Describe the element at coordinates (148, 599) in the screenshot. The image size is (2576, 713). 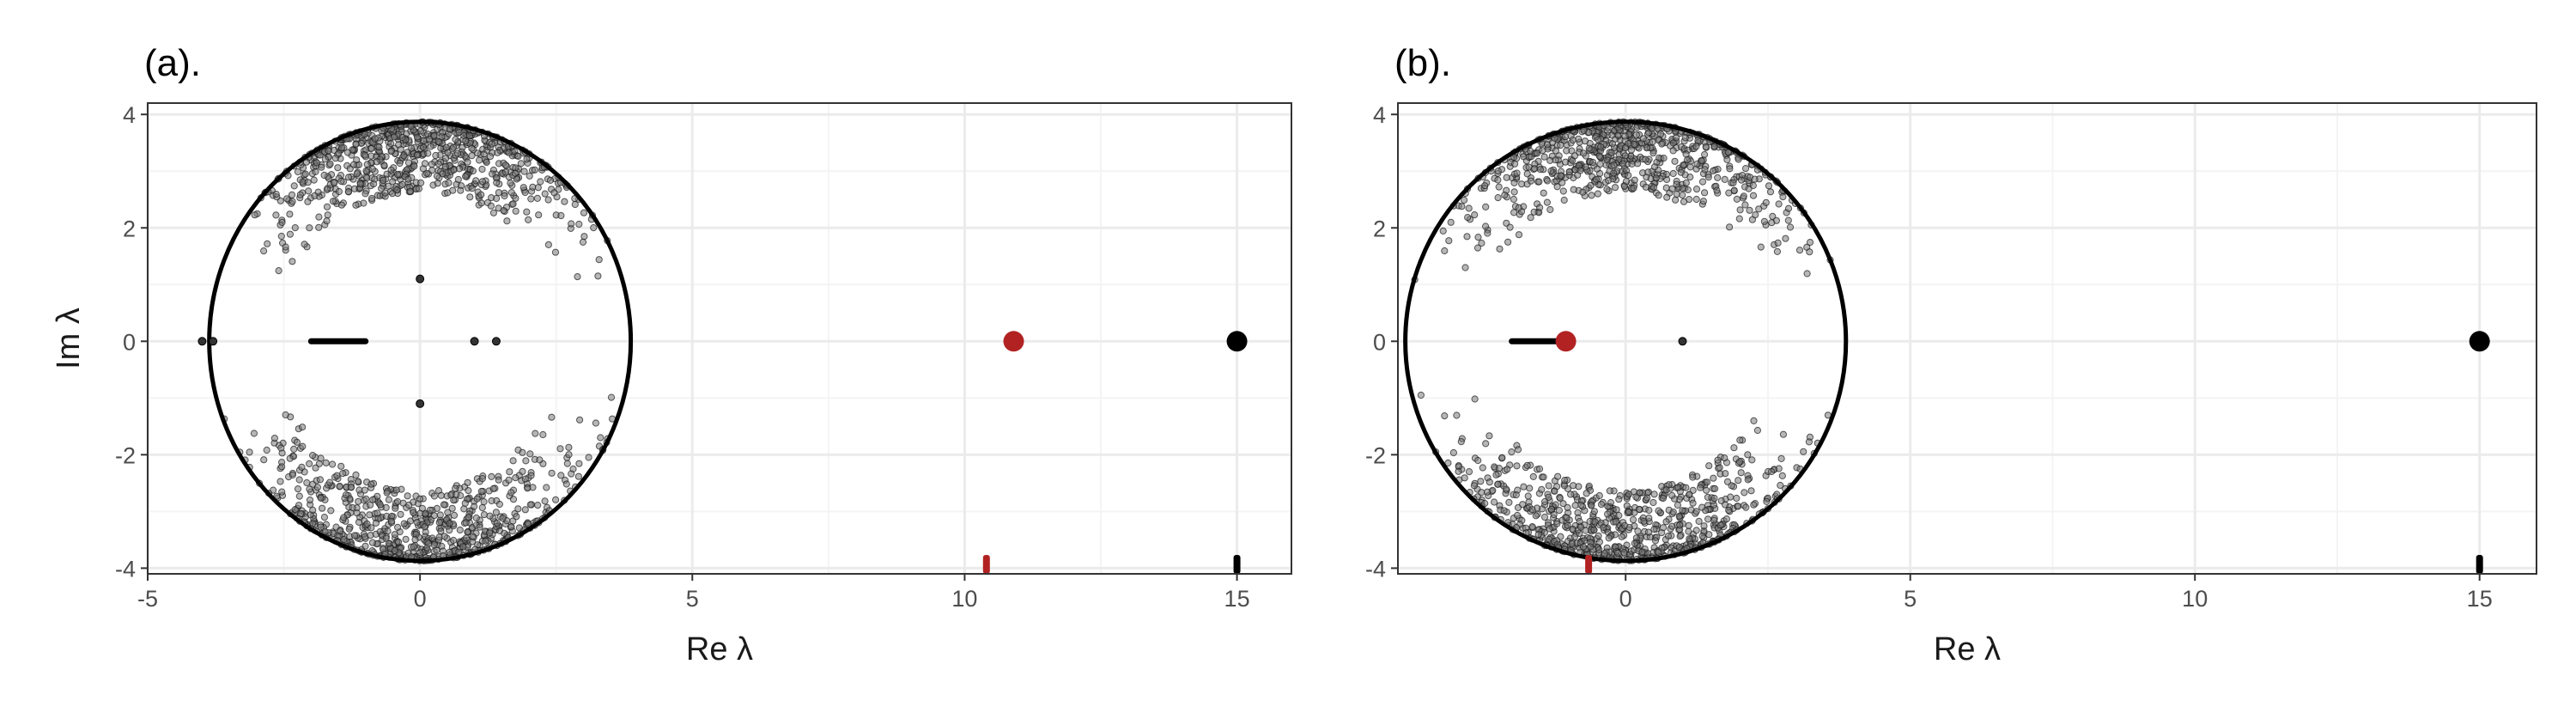
I see `x-tick-label: -5` at that location.